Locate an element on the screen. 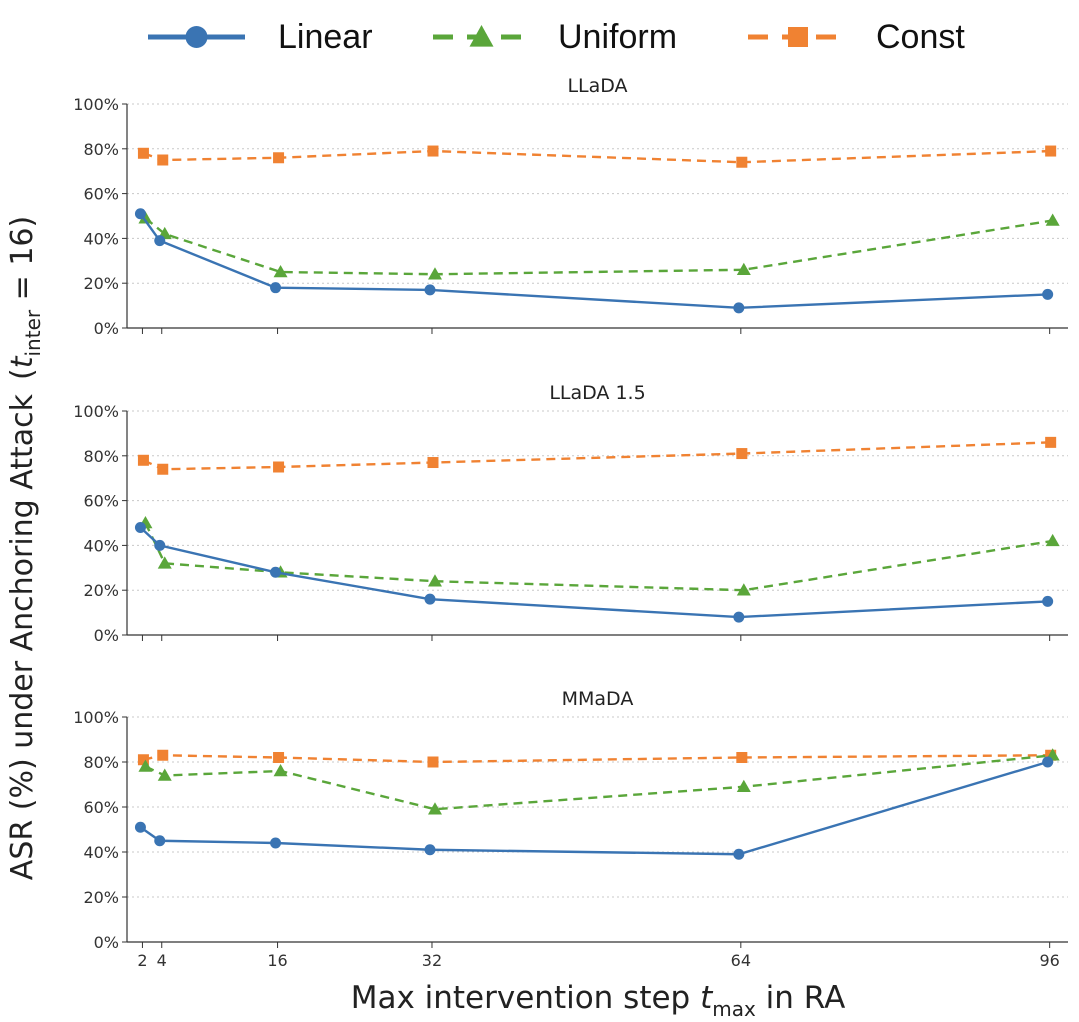 Image resolution: width=1079 pixels, height=1022 pixels. x-tick-label: 32 is located at coordinates (432, 960).